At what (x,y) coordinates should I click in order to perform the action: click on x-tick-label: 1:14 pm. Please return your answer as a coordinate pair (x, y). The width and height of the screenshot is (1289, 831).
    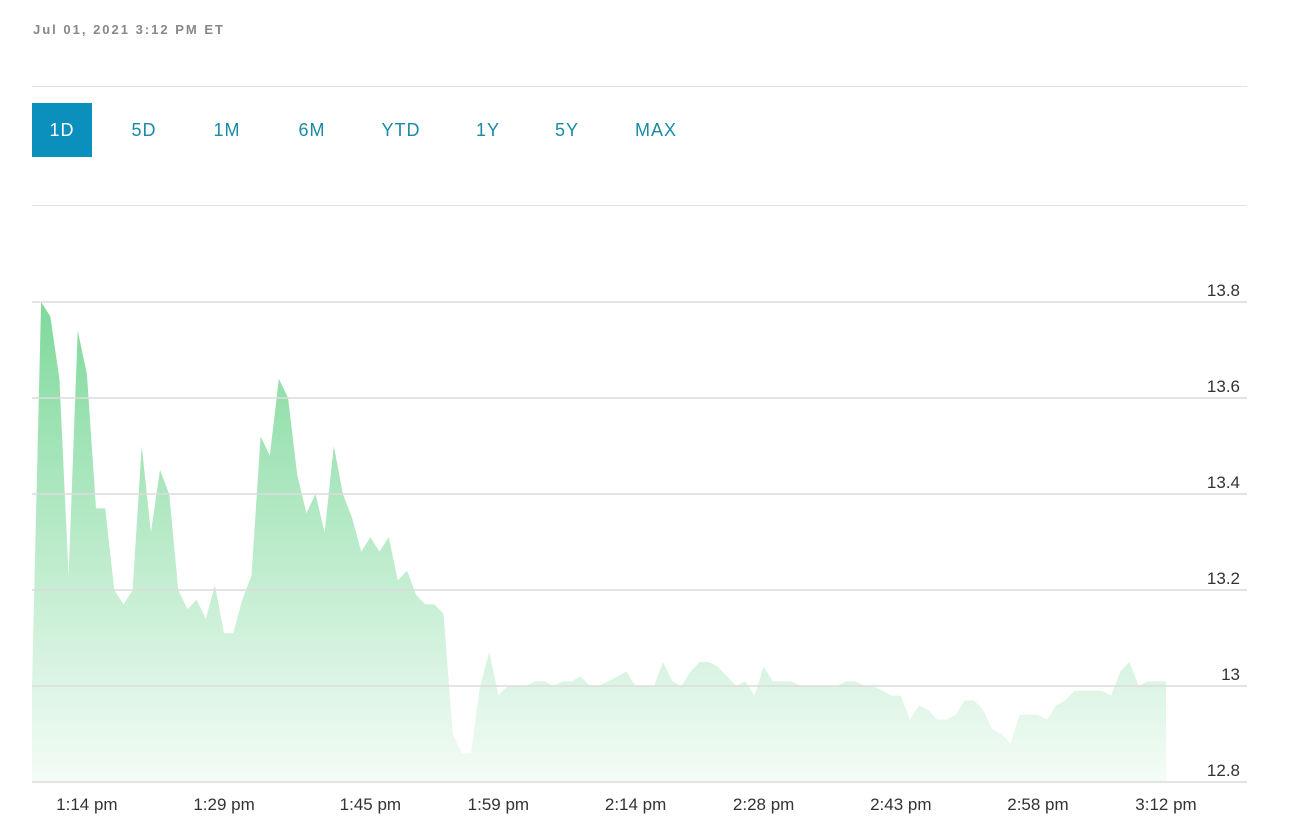
    Looking at the image, I should click on (86, 804).